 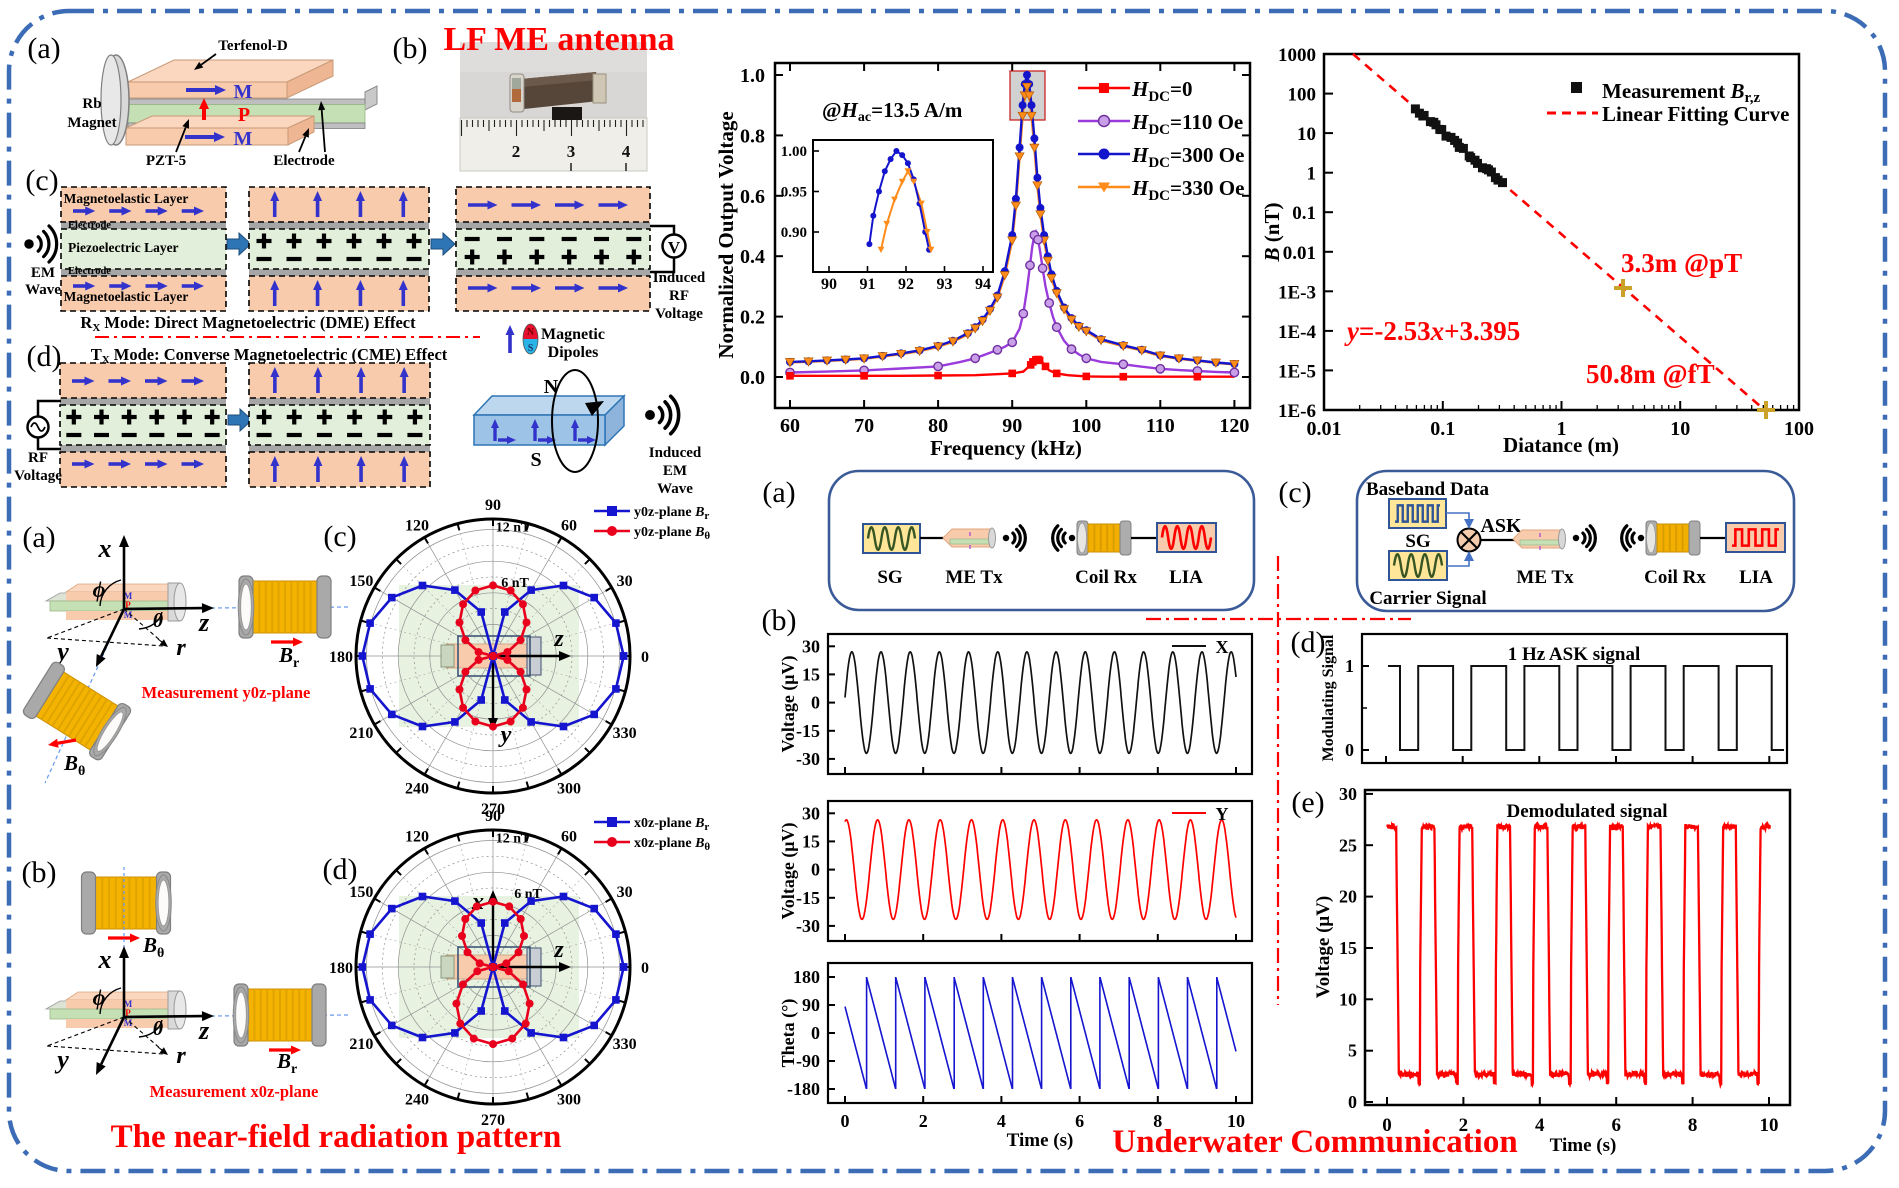 What do you see at coordinates (288, 657) in the screenshot?
I see `svg-text: Br` at bounding box center [288, 657].